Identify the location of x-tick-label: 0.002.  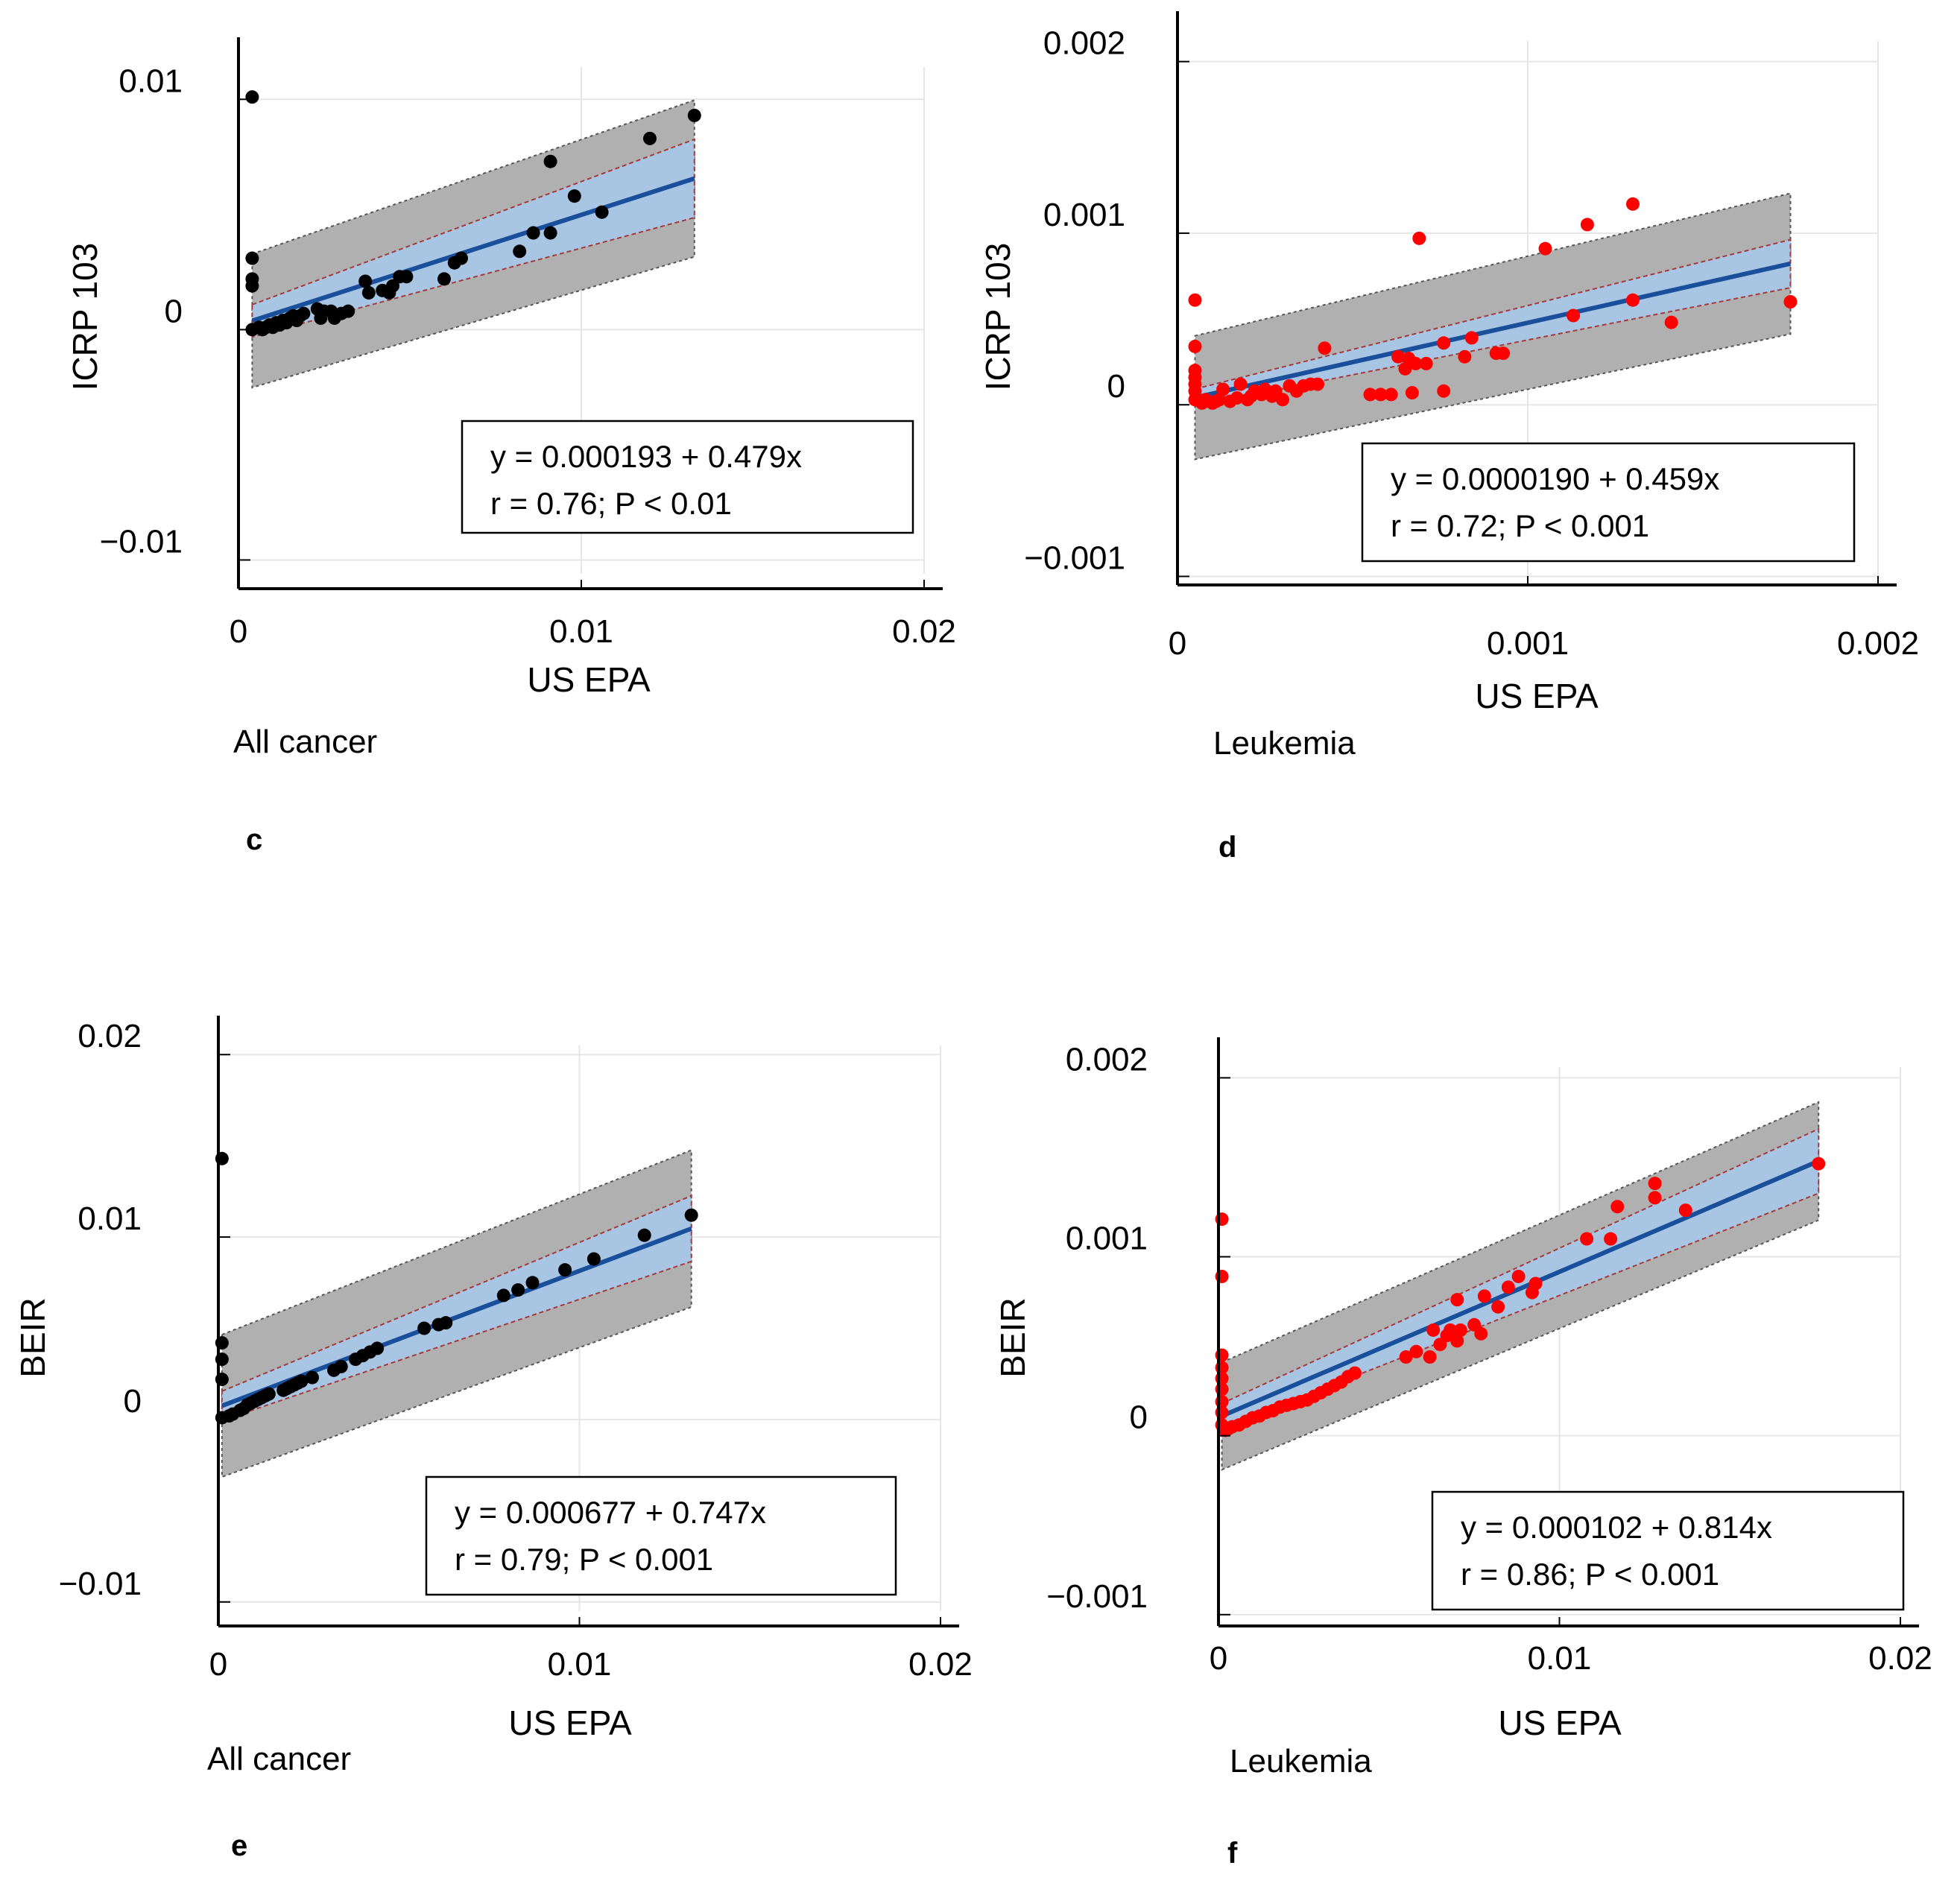
(1878, 643).